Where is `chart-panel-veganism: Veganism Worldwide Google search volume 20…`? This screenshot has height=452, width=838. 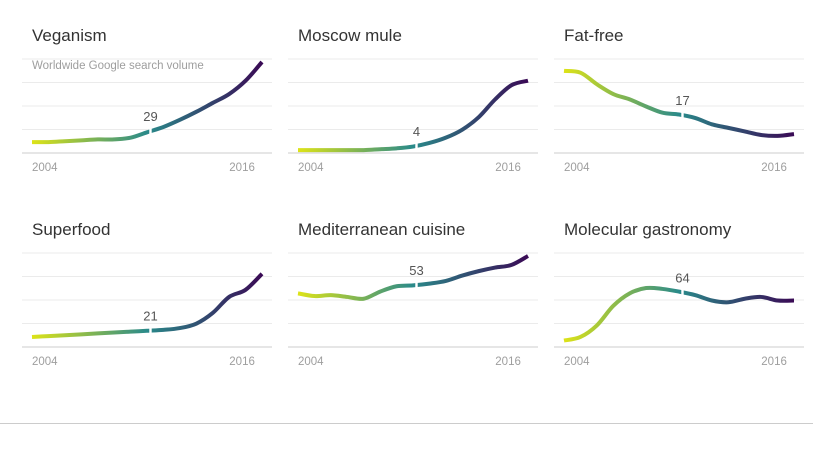
chart-panel-veganism: Veganism Worldwide Google search volume 20… is located at coordinates (155, 117).